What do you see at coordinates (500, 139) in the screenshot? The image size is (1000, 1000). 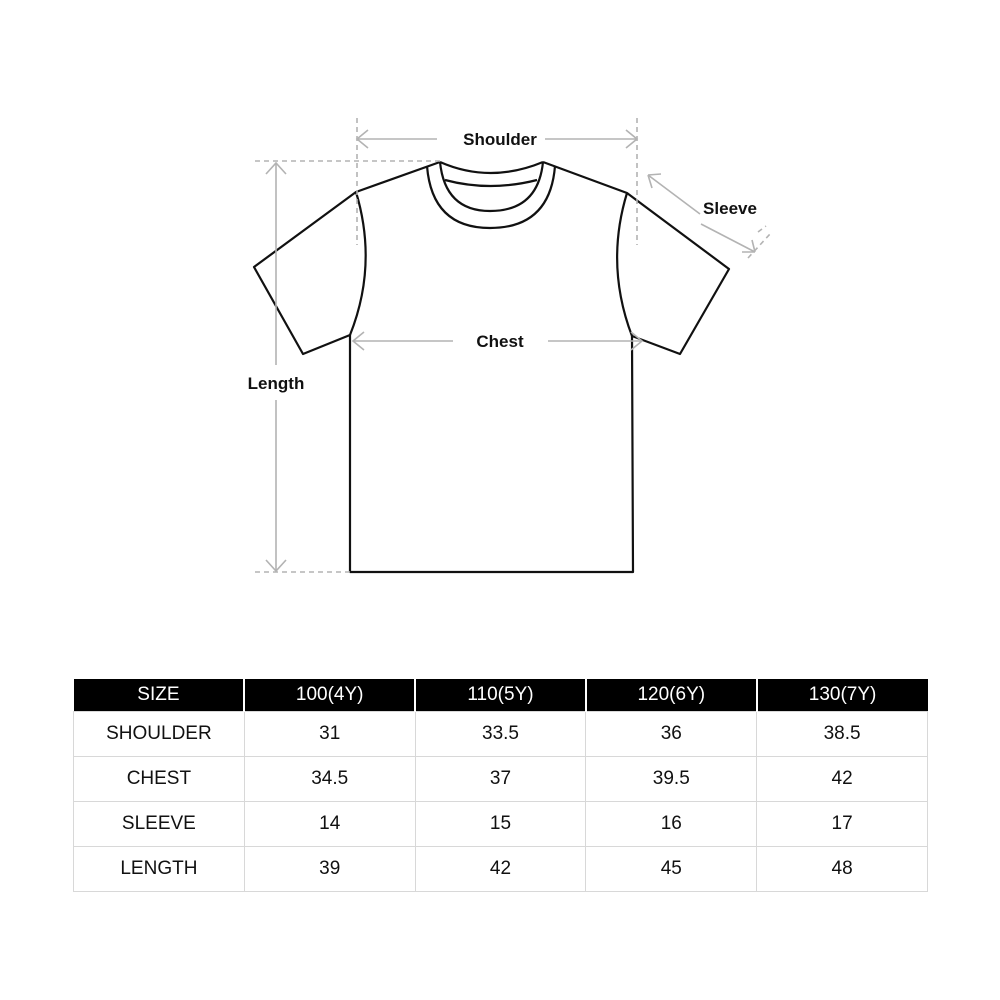 I see `shoulder-label: Shoulder` at bounding box center [500, 139].